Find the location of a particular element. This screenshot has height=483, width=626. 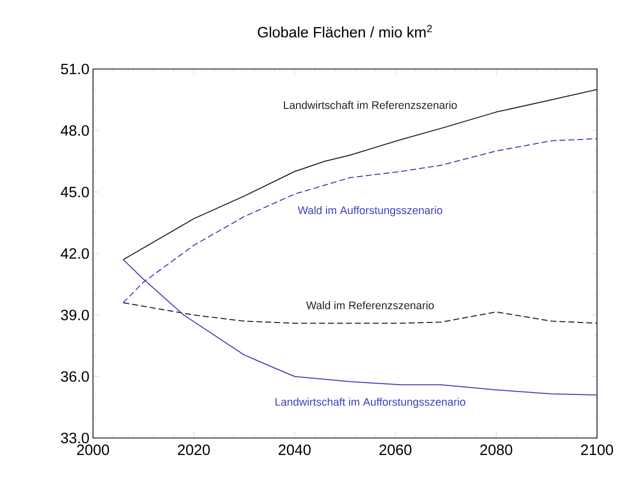

y-tick-label: 45.0 is located at coordinates (74, 192).